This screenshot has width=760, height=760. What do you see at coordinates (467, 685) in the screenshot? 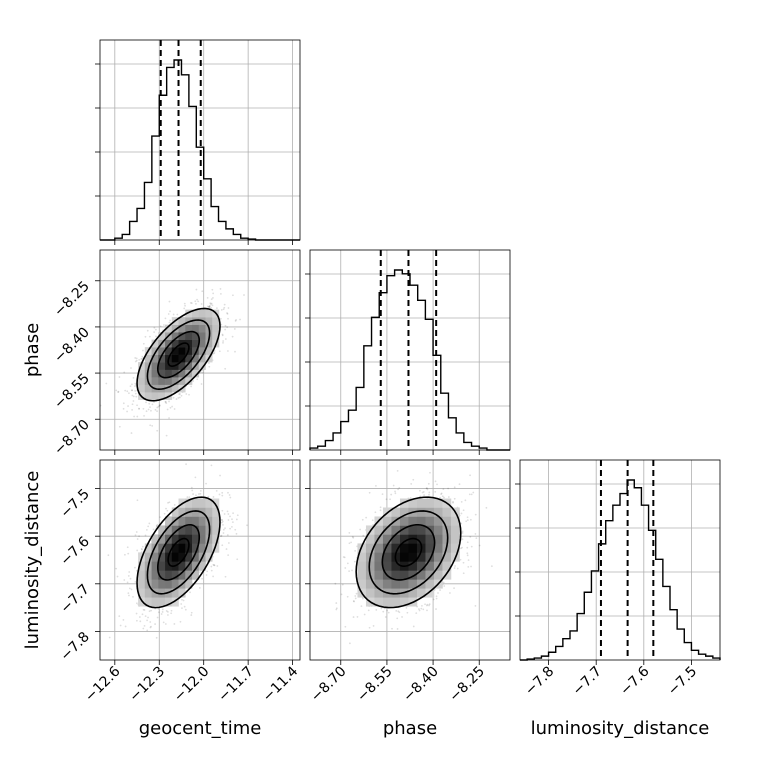
I see `x-tick-label-phase-3: −8.25` at bounding box center [467, 685].